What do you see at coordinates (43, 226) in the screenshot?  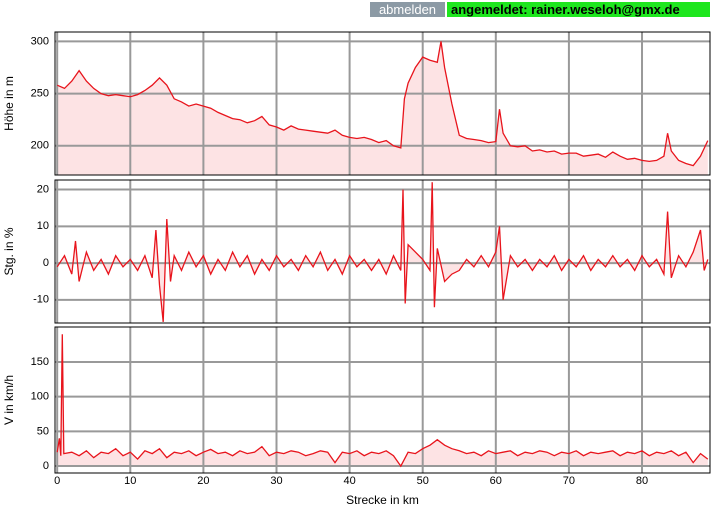 I see `y-tick-label: 10` at bounding box center [43, 226].